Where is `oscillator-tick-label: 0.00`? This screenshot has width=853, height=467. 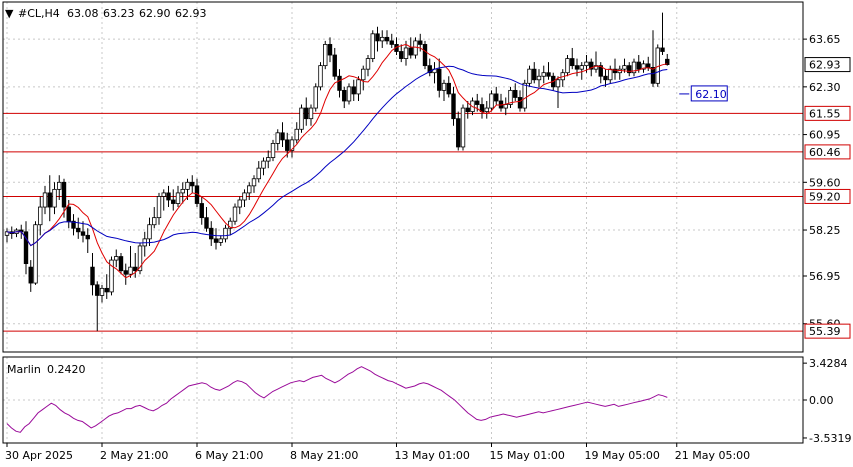
oscillator-tick-label: 0.00 is located at coordinates (821, 400).